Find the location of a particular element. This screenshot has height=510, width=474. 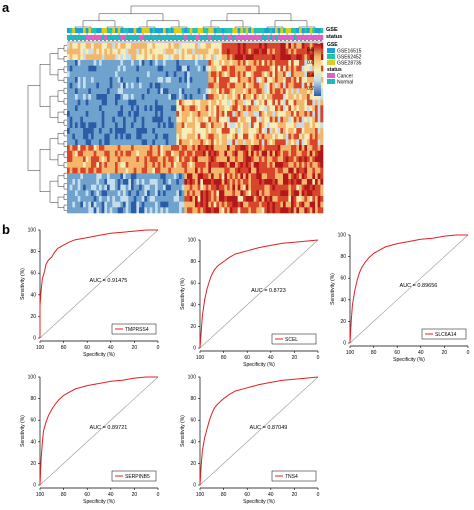

annotation-tracks is located at coordinates (195, 34).